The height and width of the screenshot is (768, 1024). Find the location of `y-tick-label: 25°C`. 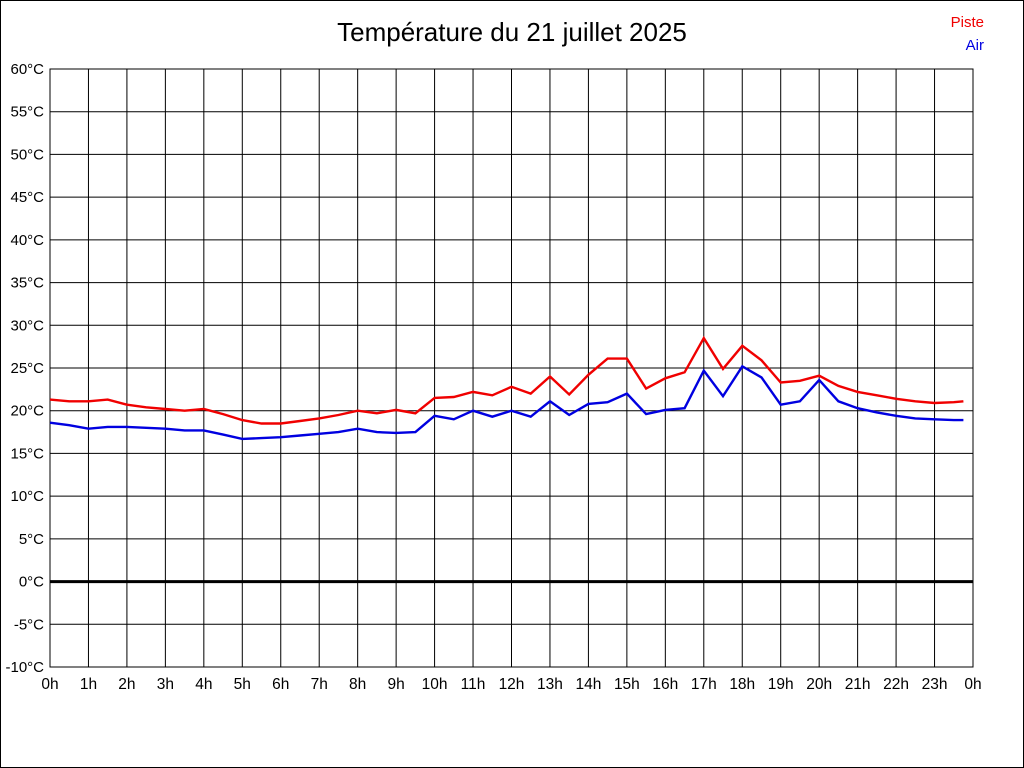

y-tick-label: 25°C is located at coordinates (27, 368).